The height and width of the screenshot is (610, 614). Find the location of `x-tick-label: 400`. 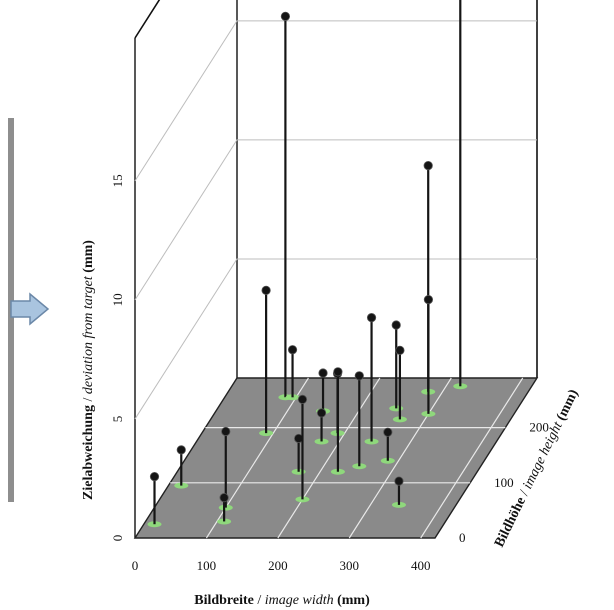

x-tick-label: 400 is located at coordinates (421, 565).